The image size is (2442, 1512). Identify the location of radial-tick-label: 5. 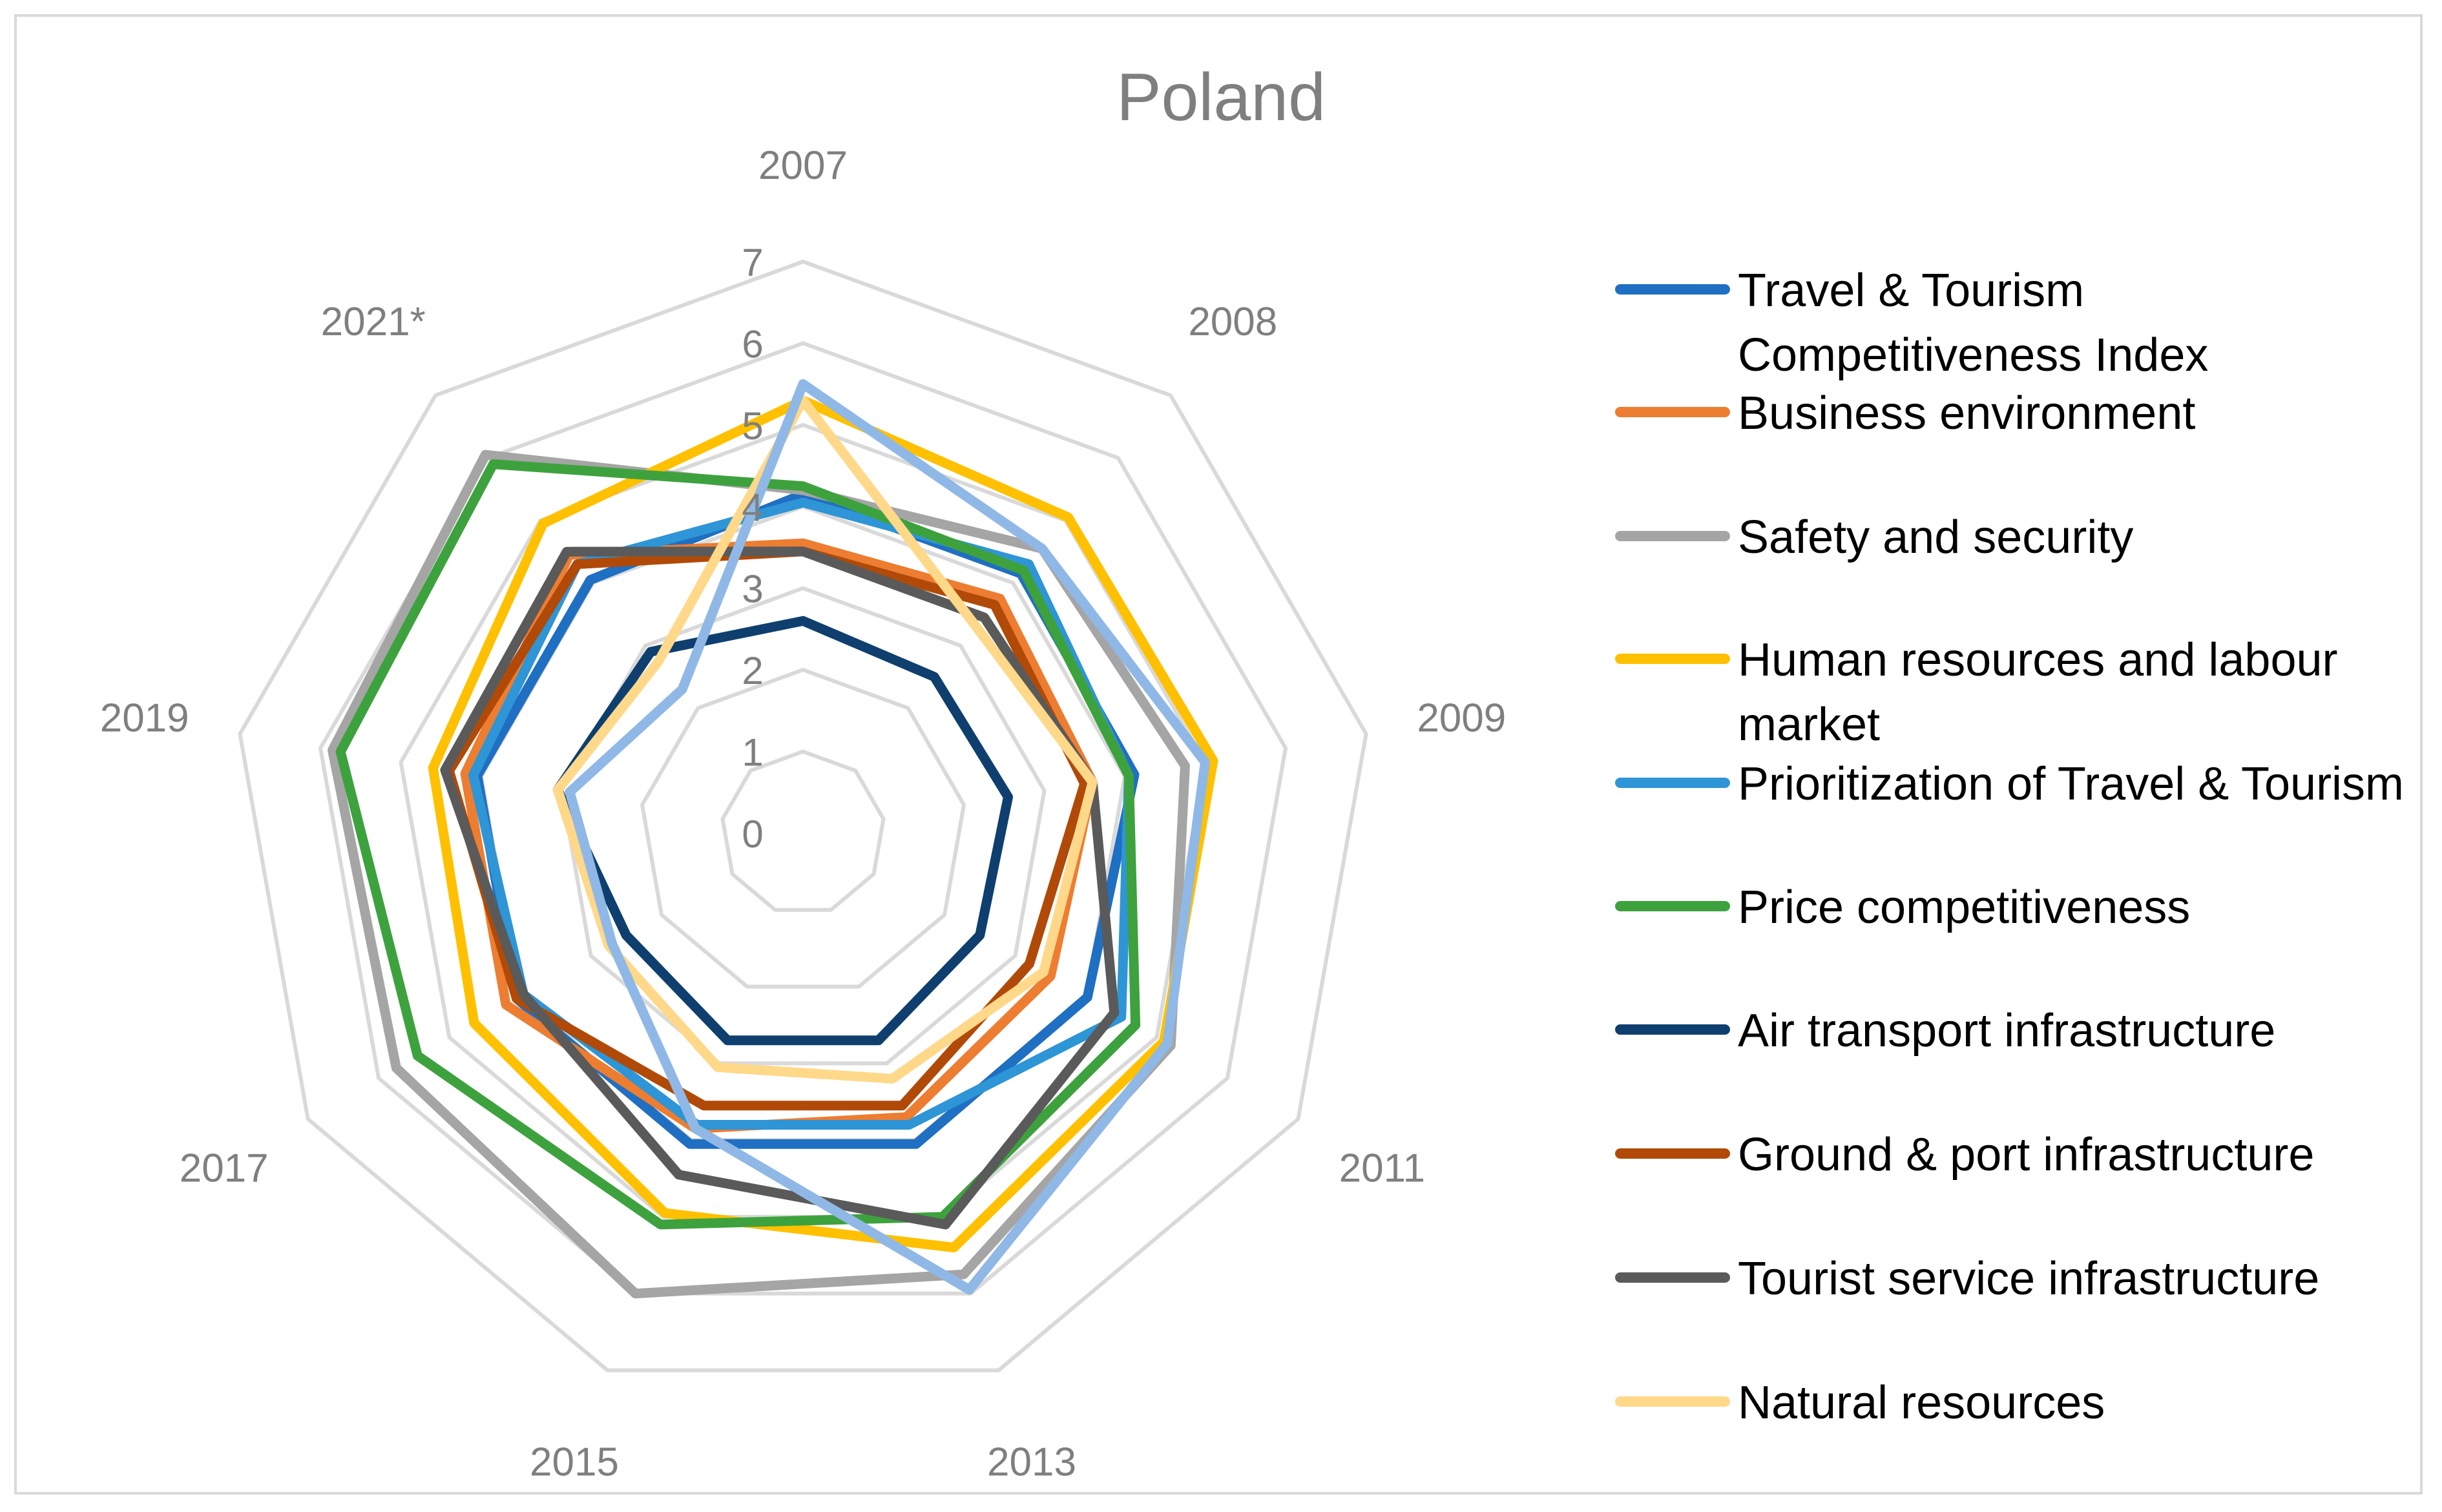
(753, 426).